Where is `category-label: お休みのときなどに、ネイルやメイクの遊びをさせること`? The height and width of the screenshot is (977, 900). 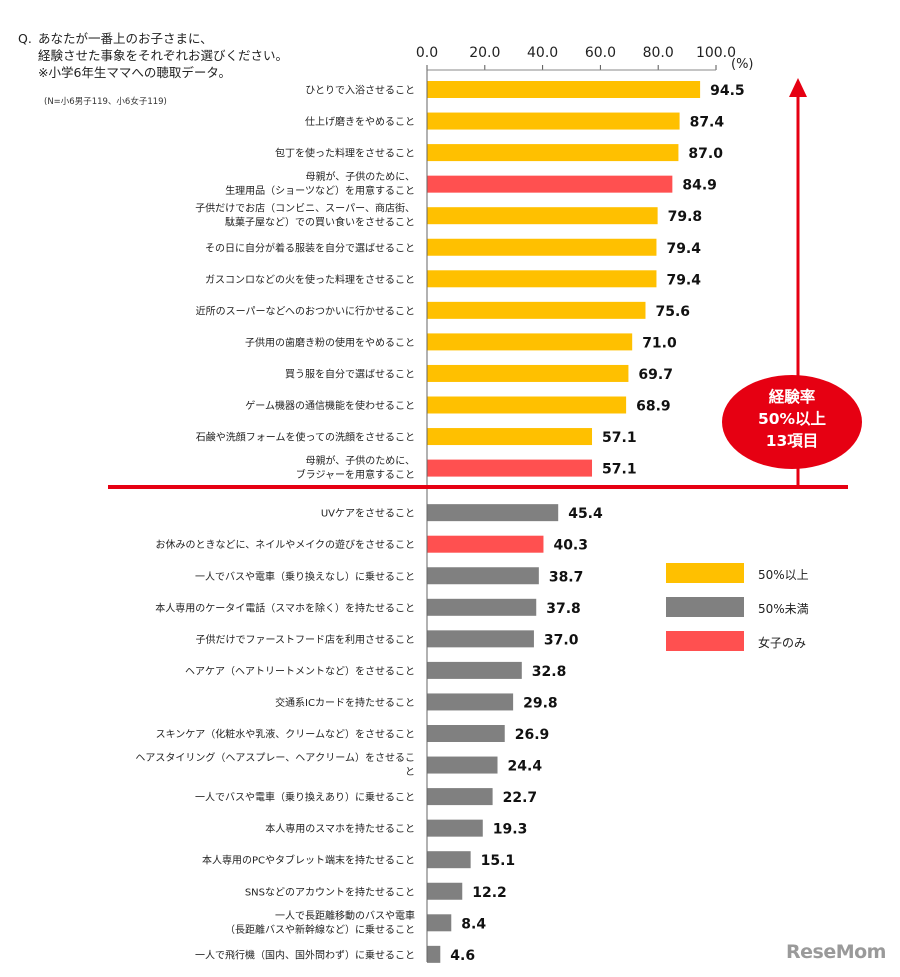
category-label: お休みのときなどに、ネイルやメイクの遊びをさせること is located at coordinates (286, 544).